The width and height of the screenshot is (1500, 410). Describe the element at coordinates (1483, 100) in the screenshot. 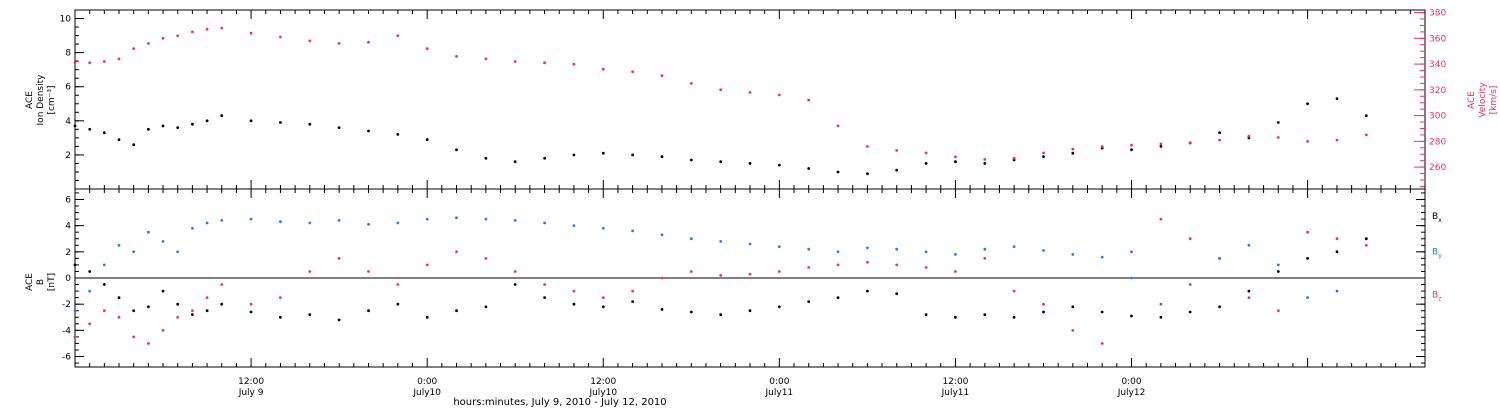

I see `top-right-axis-title-line2: Velocity` at that location.